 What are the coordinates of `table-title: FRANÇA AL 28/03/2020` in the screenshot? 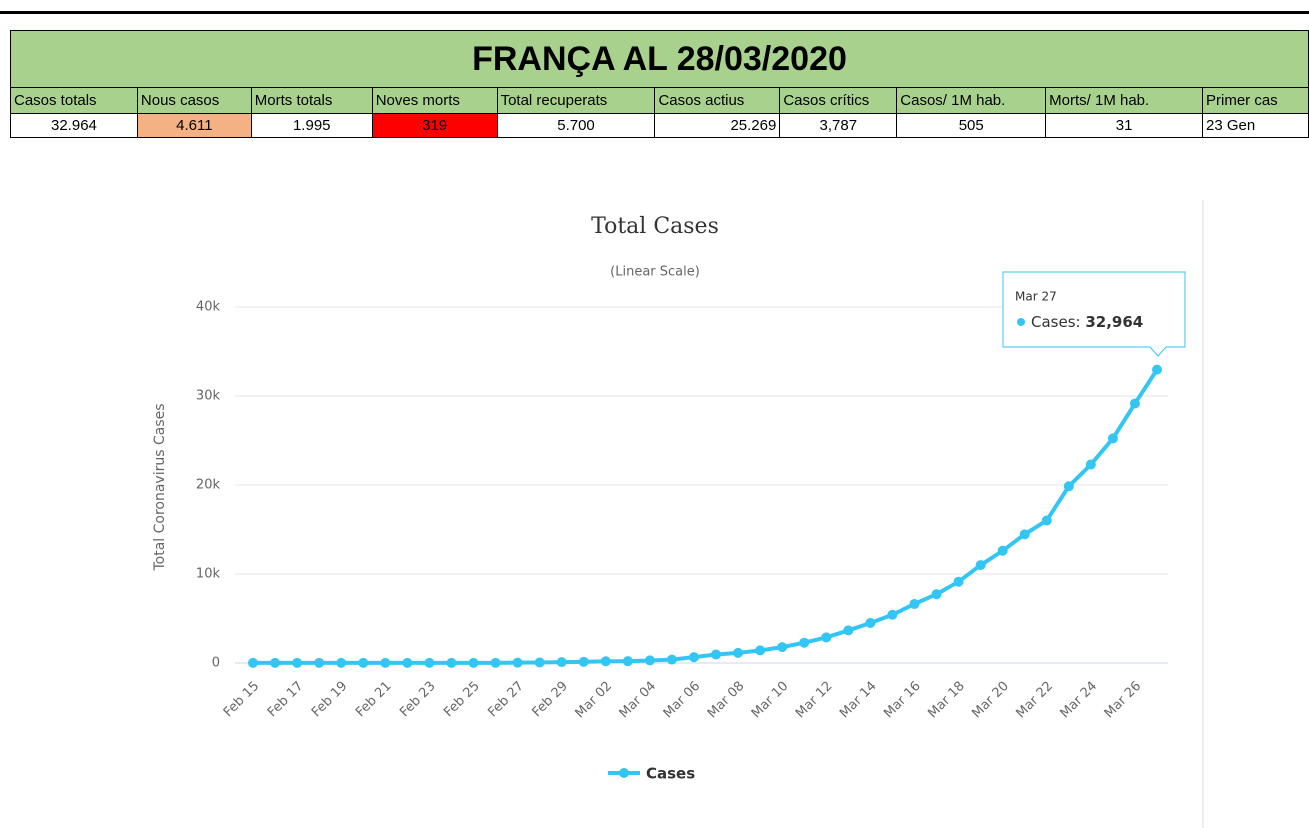 It's located at (659, 59).